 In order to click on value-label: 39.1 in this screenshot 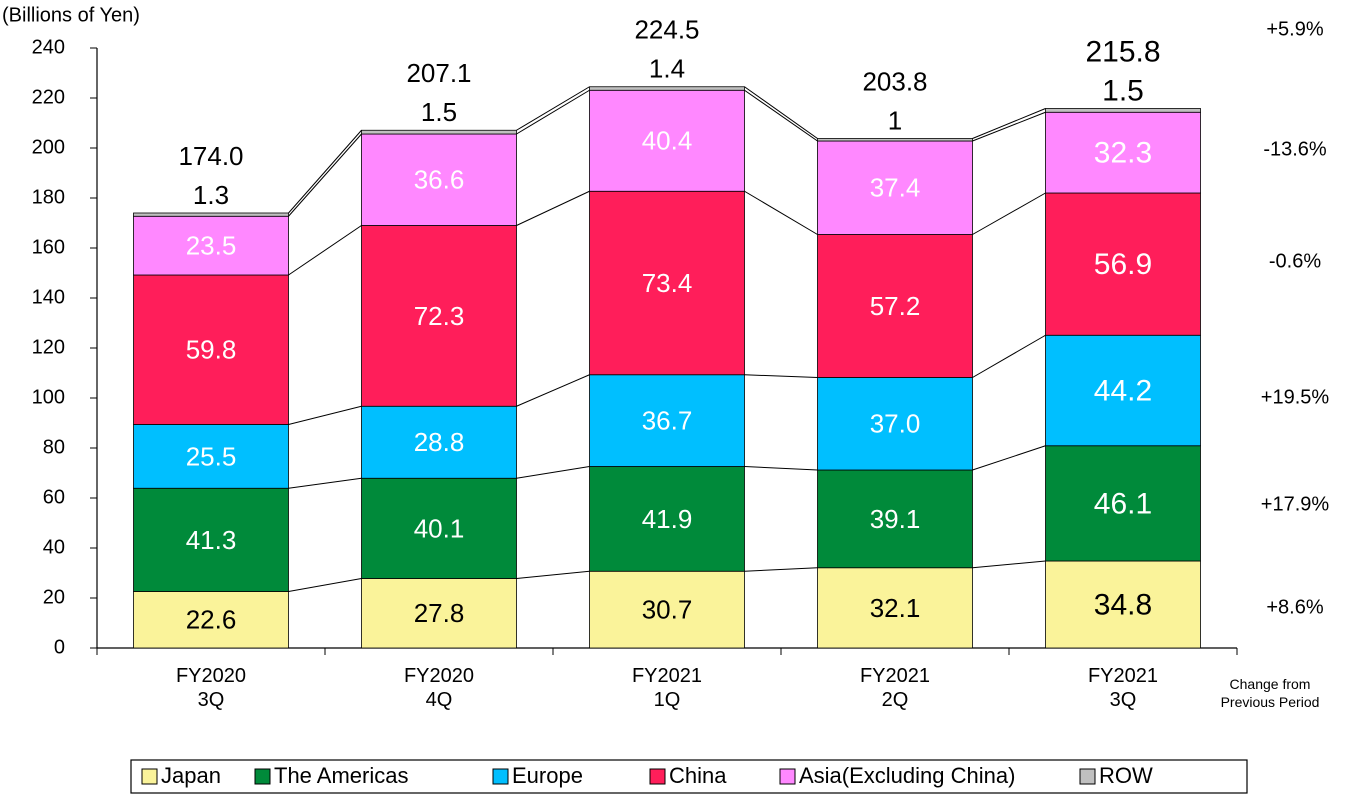, I will do `click(895, 519)`.